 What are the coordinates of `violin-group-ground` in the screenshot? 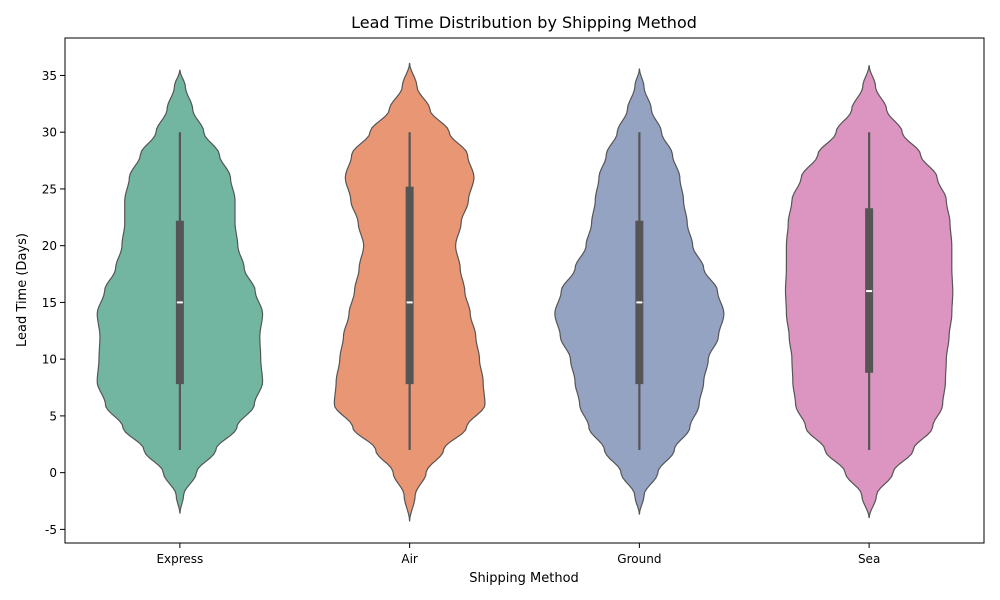 It's located at (639, 291).